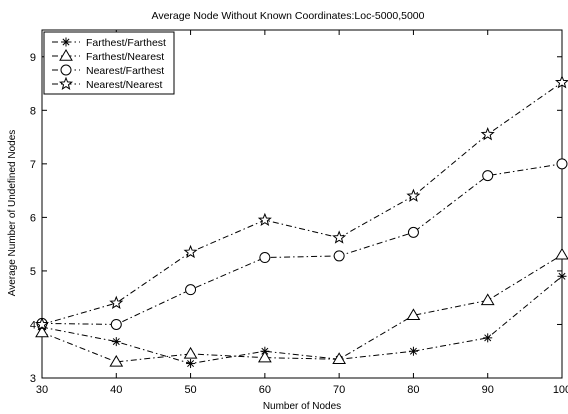 This screenshot has width=568, height=414. Describe the element at coordinates (190, 390) in the screenshot. I see `x-tick-label: 50` at that location.